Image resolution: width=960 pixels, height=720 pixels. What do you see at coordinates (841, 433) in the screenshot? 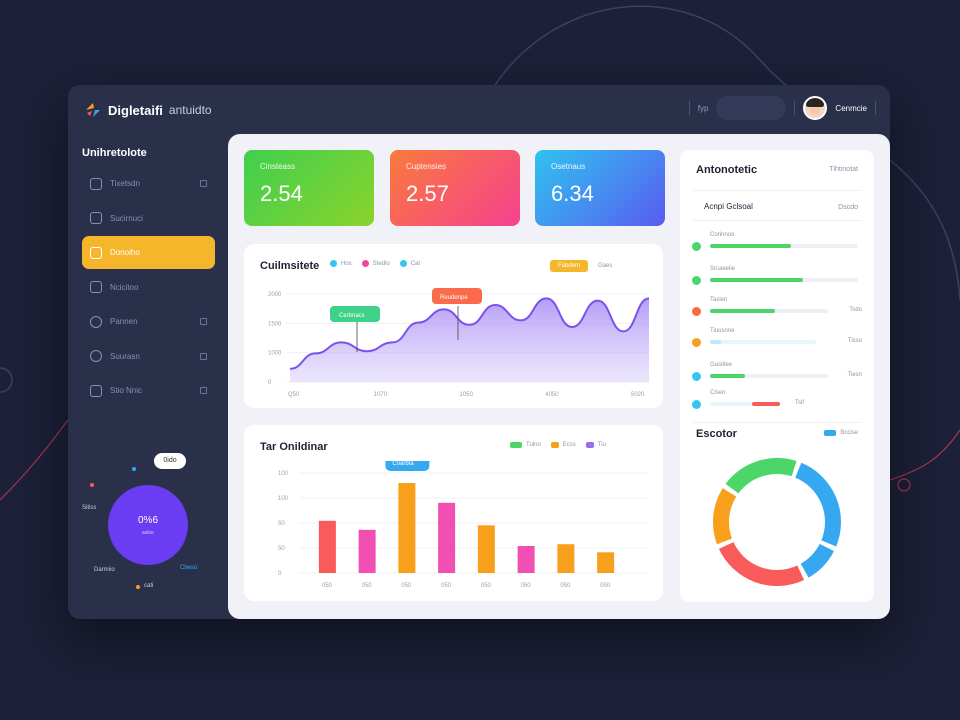
I see `donut-legend: Bccise` at bounding box center [841, 433].